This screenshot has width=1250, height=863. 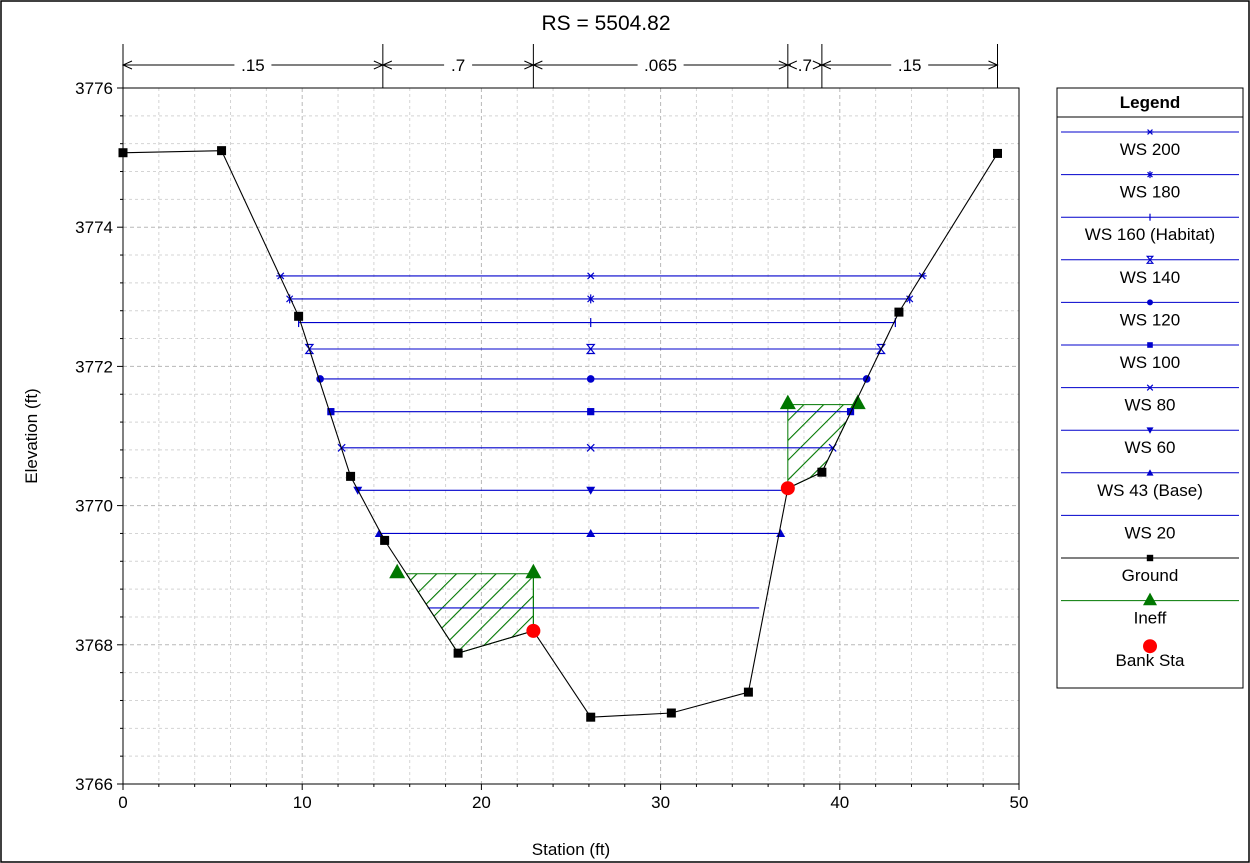 What do you see at coordinates (302, 802) in the screenshot?
I see `x-tick-label: 10` at bounding box center [302, 802].